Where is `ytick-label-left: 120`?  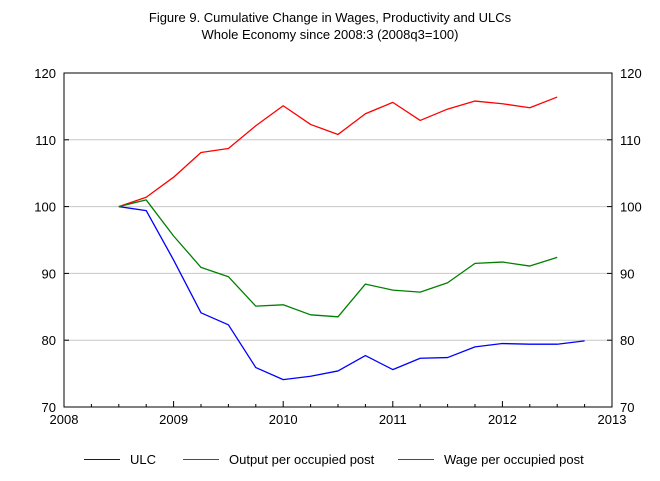 ytick-label-left: 120 is located at coordinates (45, 73).